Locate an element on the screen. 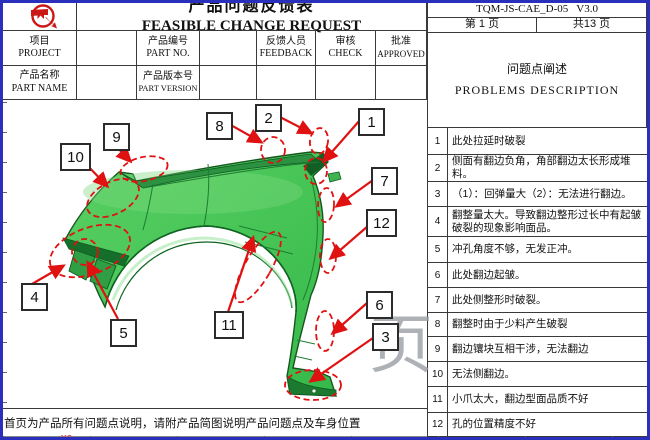 The height and width of the screenshot is (440, 650). approved-sign-cell is located at coordinates (401, 83).